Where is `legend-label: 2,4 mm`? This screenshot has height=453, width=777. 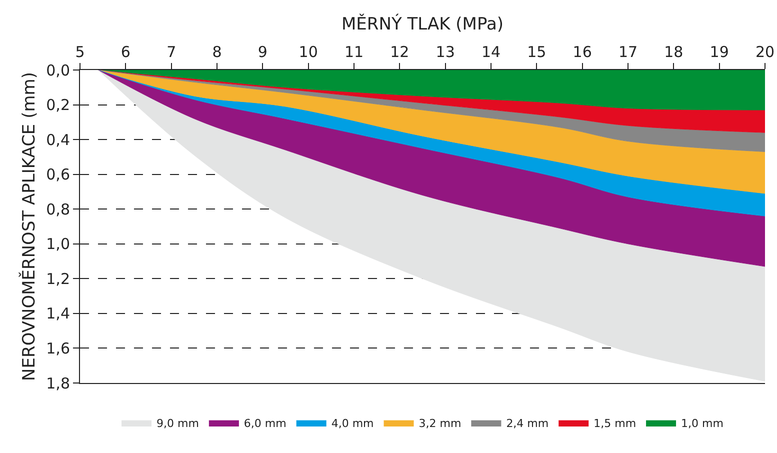 legend-label: 2,4 mm is located at coordinates (527, 423).